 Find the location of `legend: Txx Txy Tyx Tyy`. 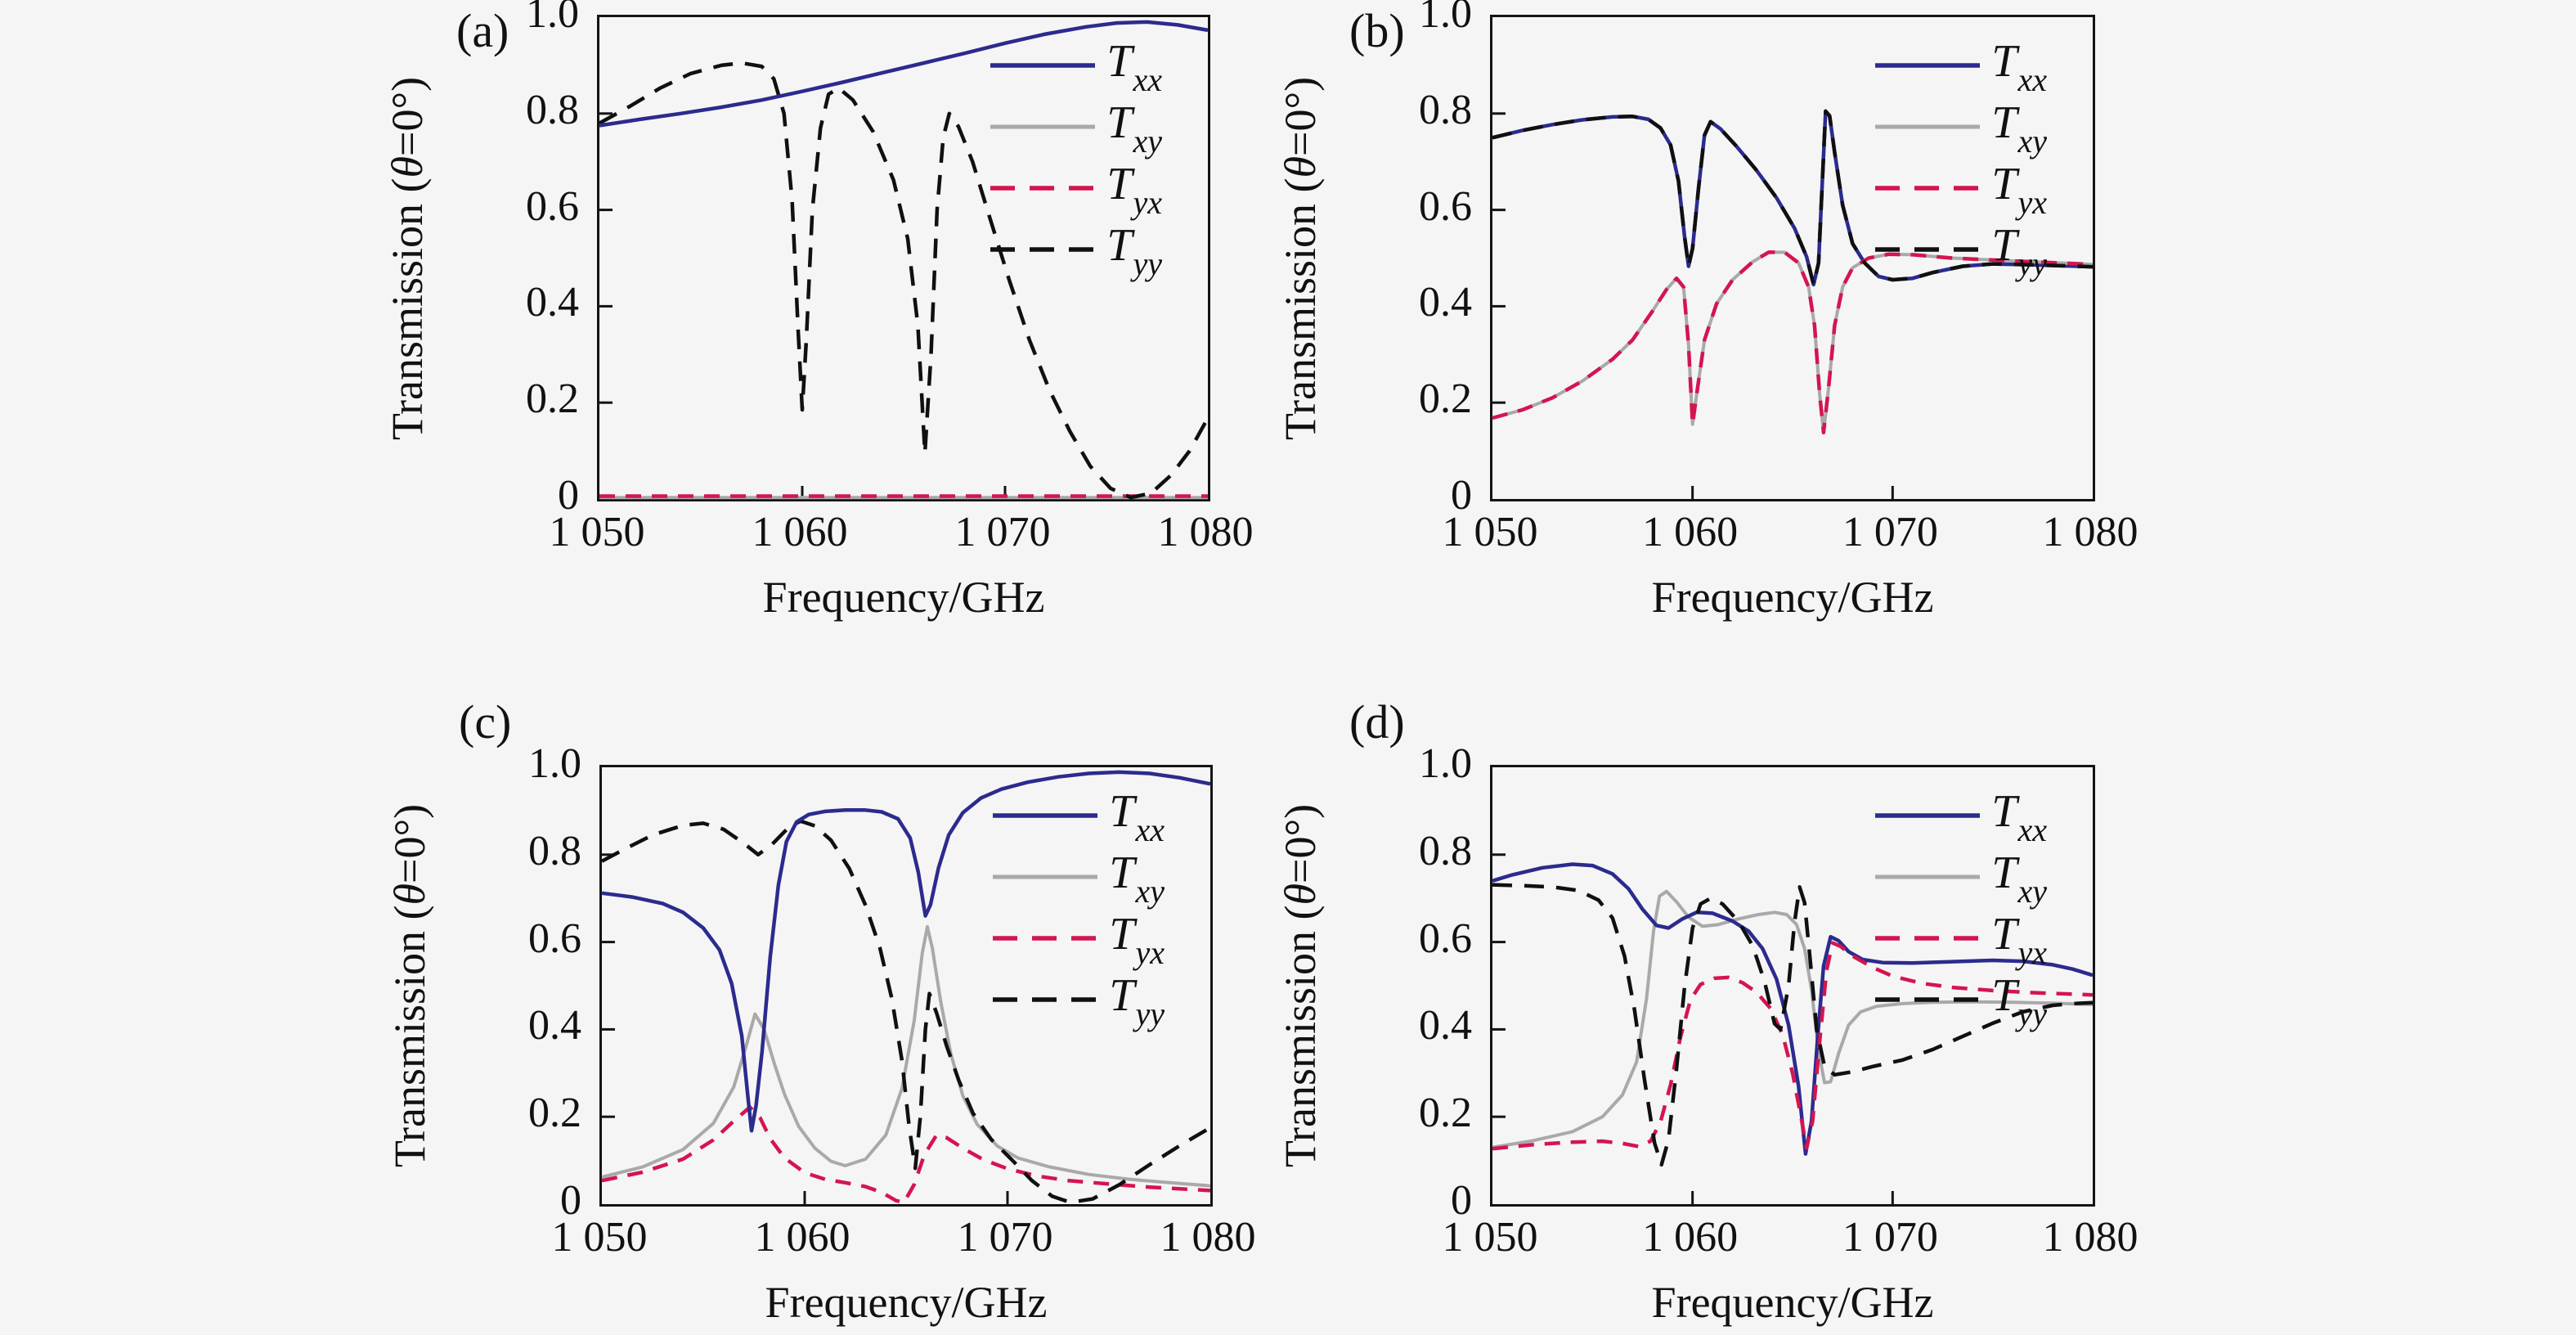

legend: Txx Txy Tyx Tyy is located at coordinates (1961, 157).